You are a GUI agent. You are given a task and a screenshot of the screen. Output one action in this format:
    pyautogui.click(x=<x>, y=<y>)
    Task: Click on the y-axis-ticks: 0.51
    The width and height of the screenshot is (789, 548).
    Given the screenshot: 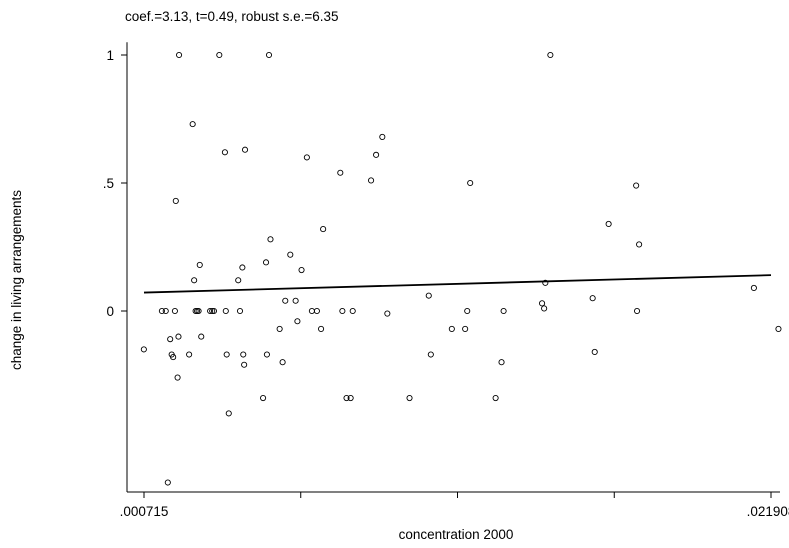 What is the action you would take?
    pyautogui.click(x=115, y=183)
    